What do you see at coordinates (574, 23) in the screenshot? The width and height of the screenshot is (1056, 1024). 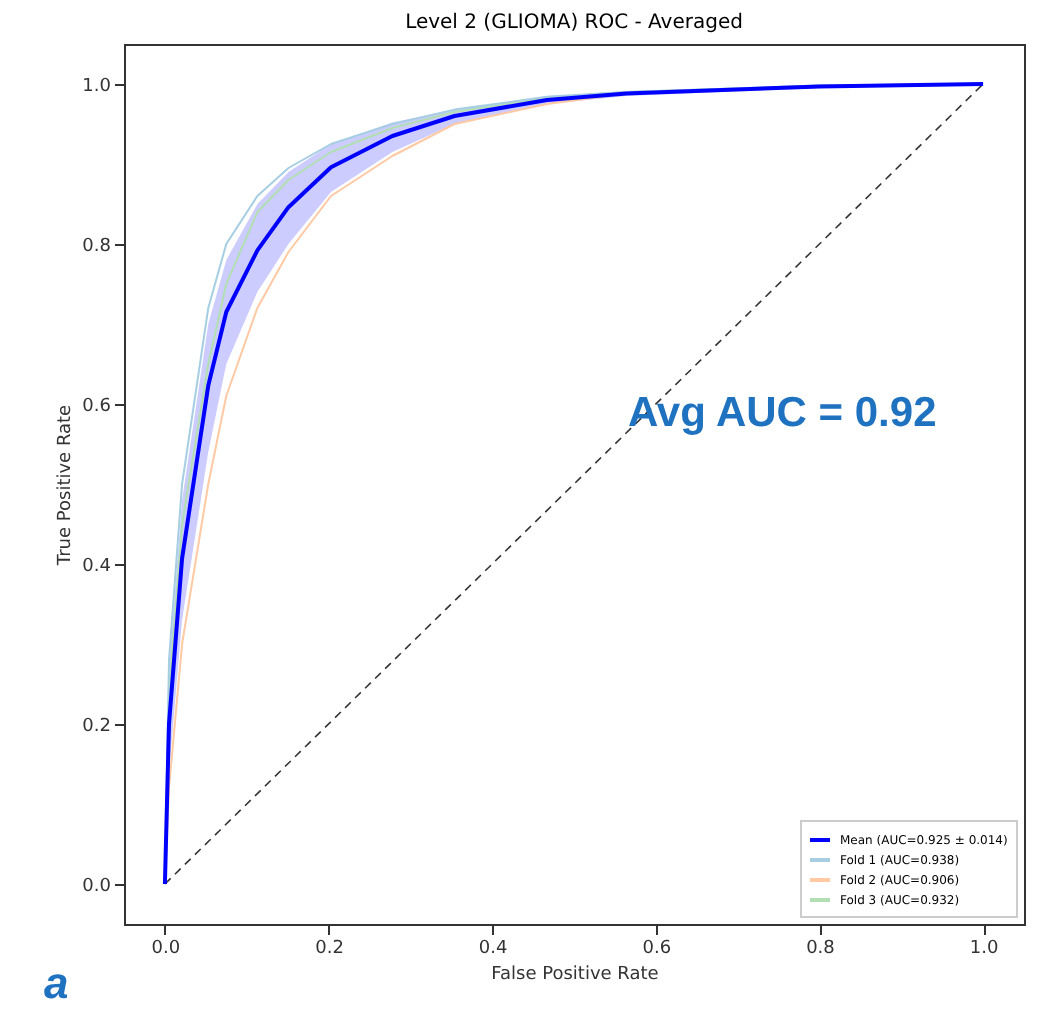 I see `chart-title: Level 2 (GLIOMA) ROC - Averaged` at bounding box center [574, 23].